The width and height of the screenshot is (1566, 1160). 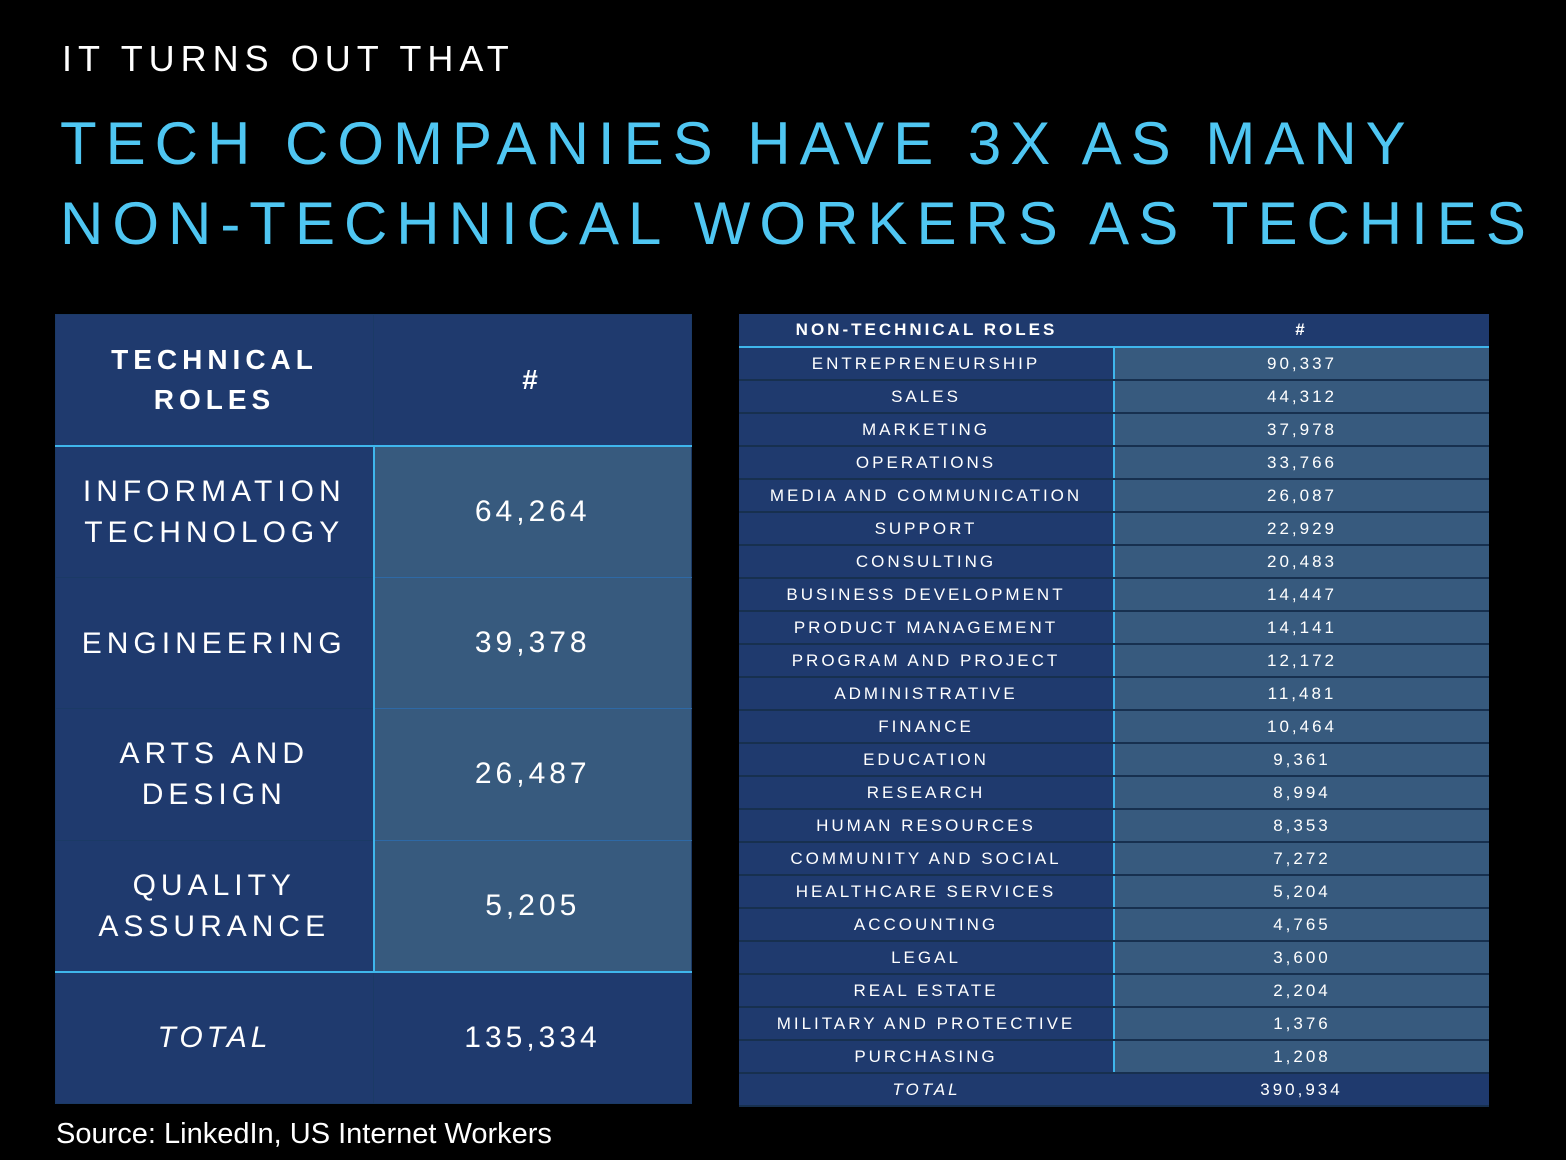 I want to click on table-row: HUMAN RESOURCES 8,353, so click(x=1114, y=826).